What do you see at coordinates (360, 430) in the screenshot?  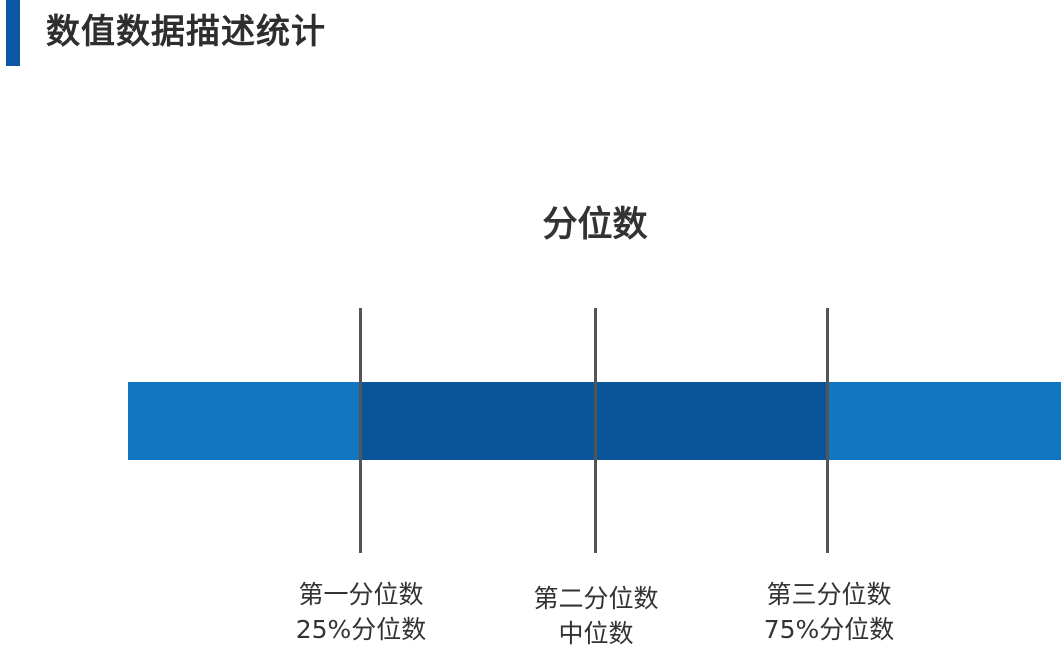 I see `quartile-line-q1` at bounding box center [360, 430].